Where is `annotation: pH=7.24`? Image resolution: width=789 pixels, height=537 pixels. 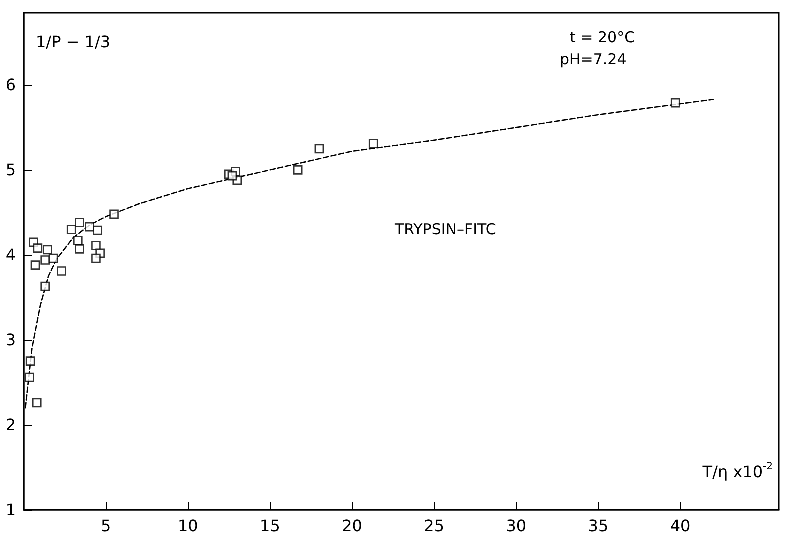
annotation: pH=7.24 is located at coordinates (593, 59).